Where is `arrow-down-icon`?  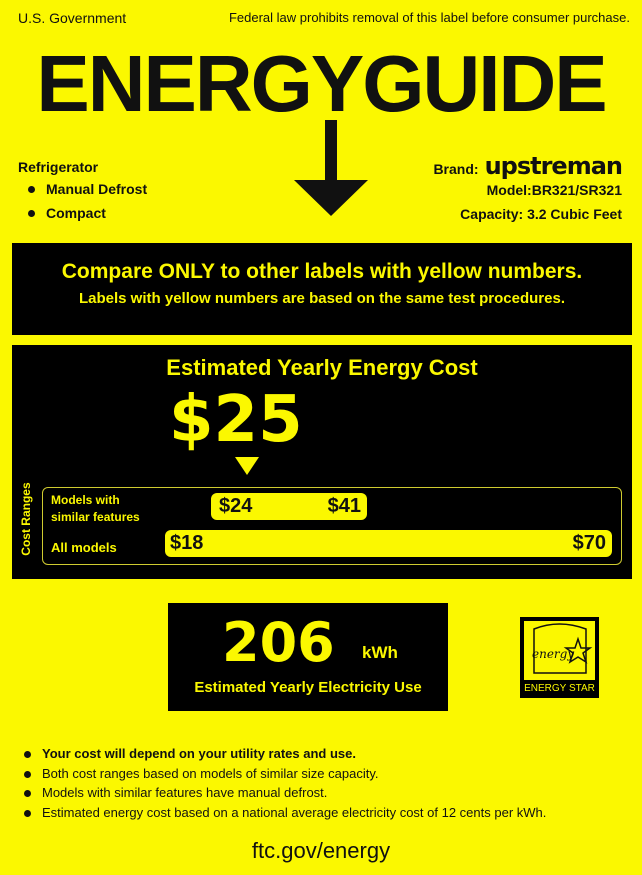 arrow-down-icon is located at coordinates (331, 155).